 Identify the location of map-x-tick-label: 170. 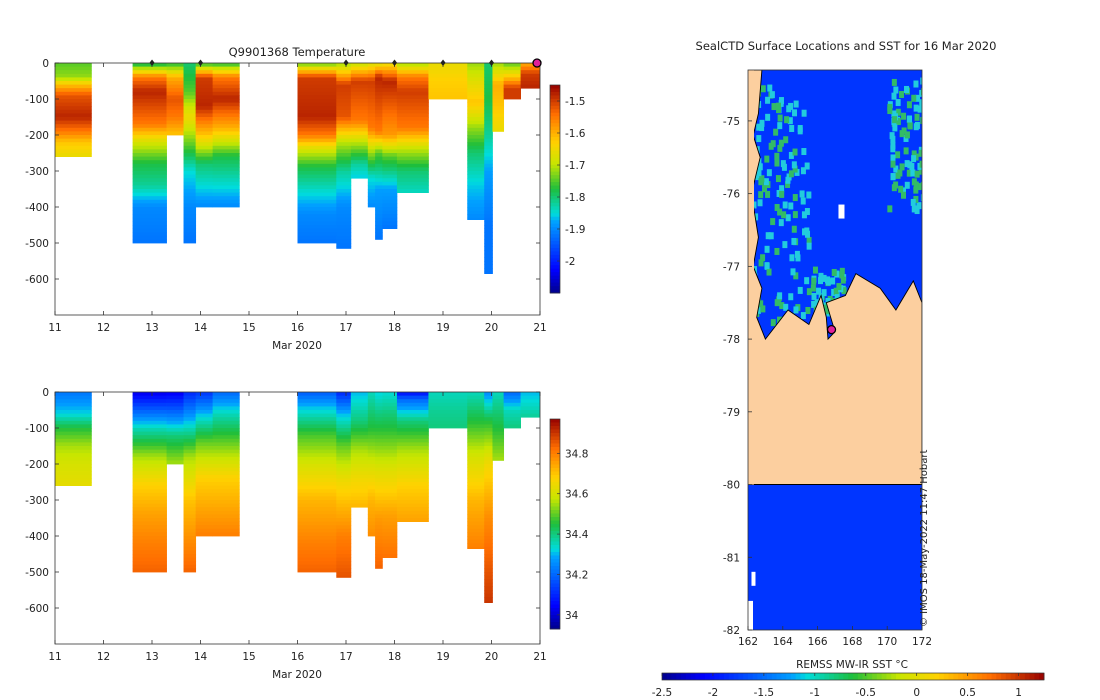
(887, 642).